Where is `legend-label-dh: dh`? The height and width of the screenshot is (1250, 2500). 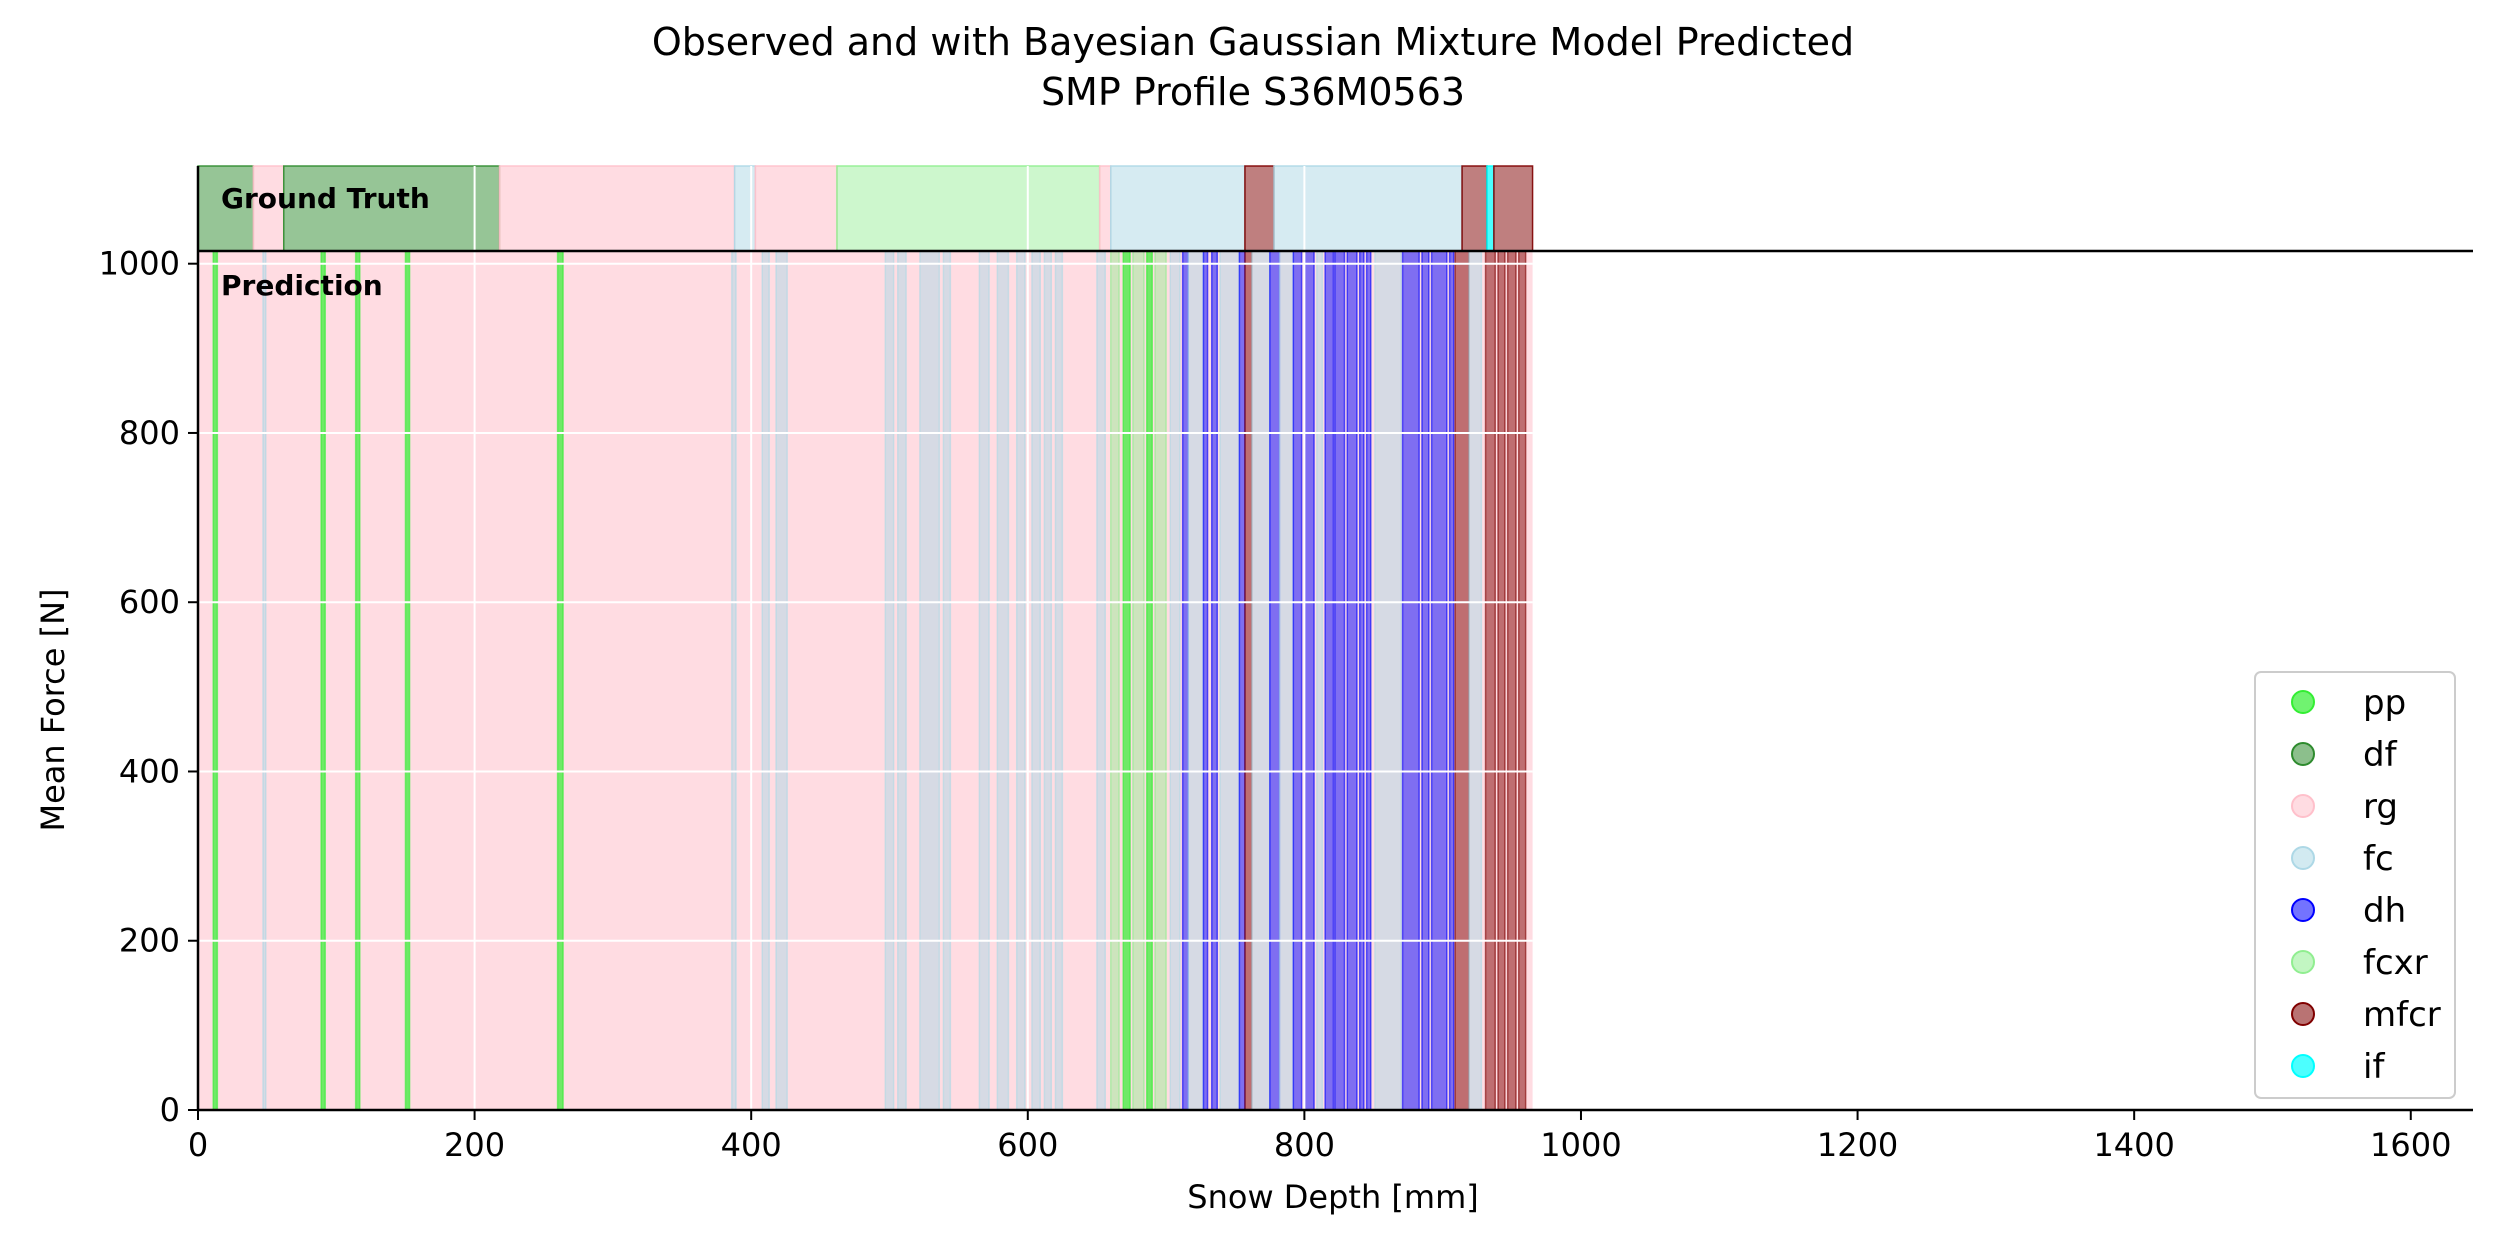
legend-label-dh: dh is located at coordinates (2384, 911).